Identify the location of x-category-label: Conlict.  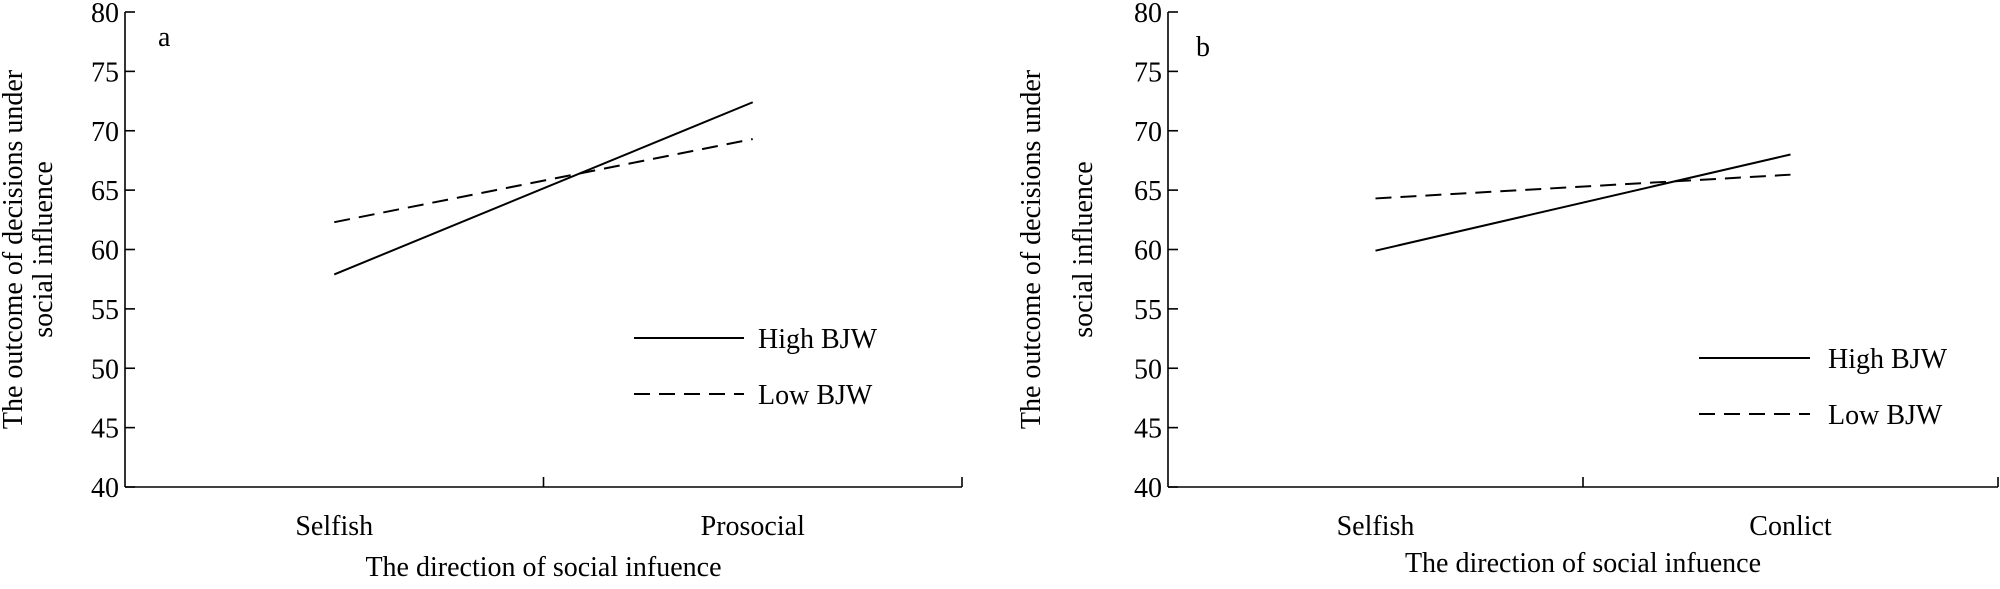
(1790, 526).